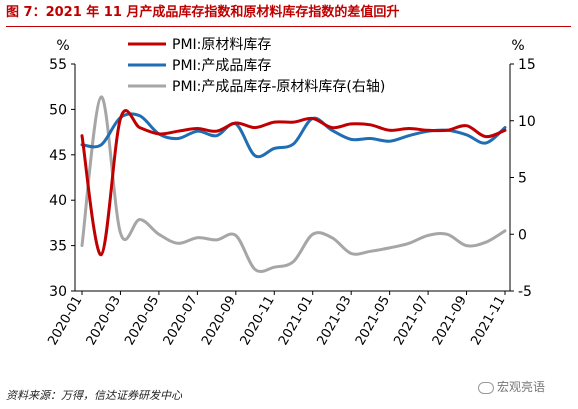  Describe the element at coordinates (522, 235) in the screenshot. I see `right-tick-label: 0` at that location.